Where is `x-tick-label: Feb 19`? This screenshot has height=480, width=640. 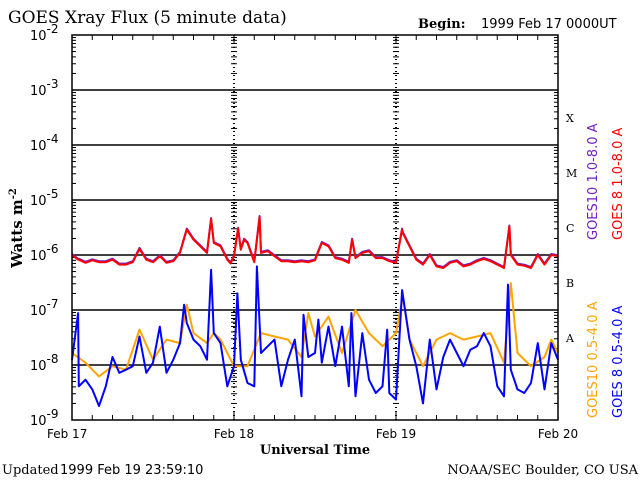 x-tick-label: Feb 19 is located at coordinates (396, 434).